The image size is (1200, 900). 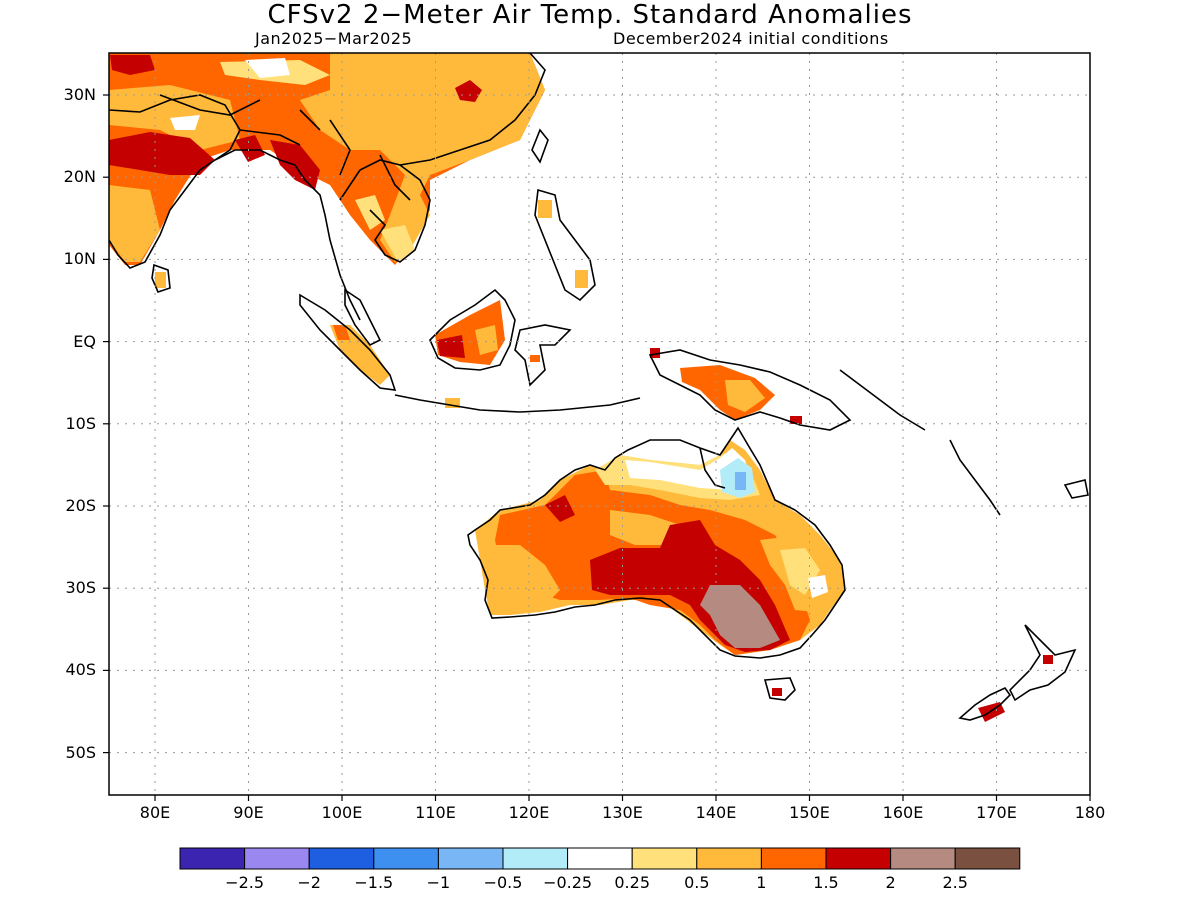 I want to click on nz-red-north, so click(x=1048, y=659).